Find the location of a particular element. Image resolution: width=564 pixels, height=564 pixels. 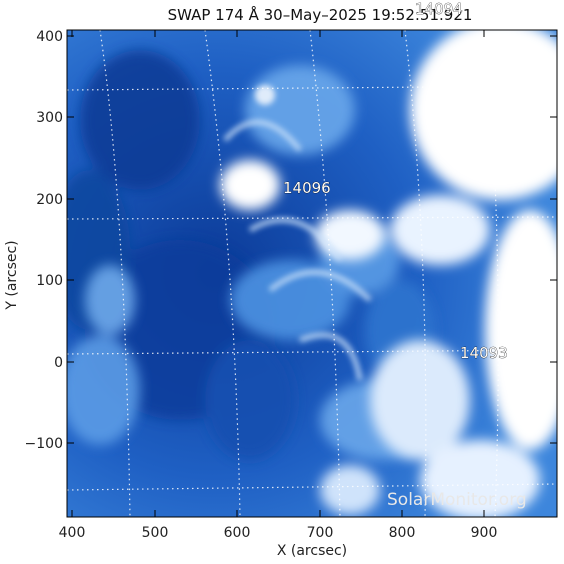

x-tick-label: 600 is located at coordinates (237, 533).